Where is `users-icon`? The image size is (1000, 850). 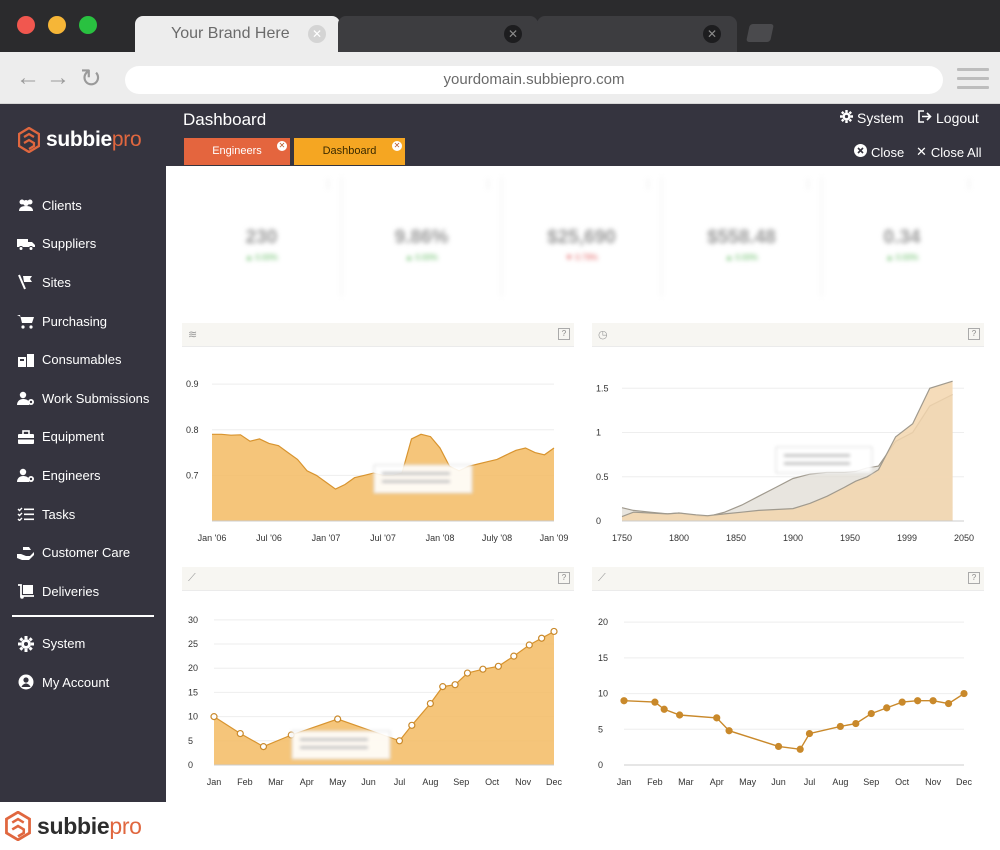
users-icon is located at coordinates (26, 205).